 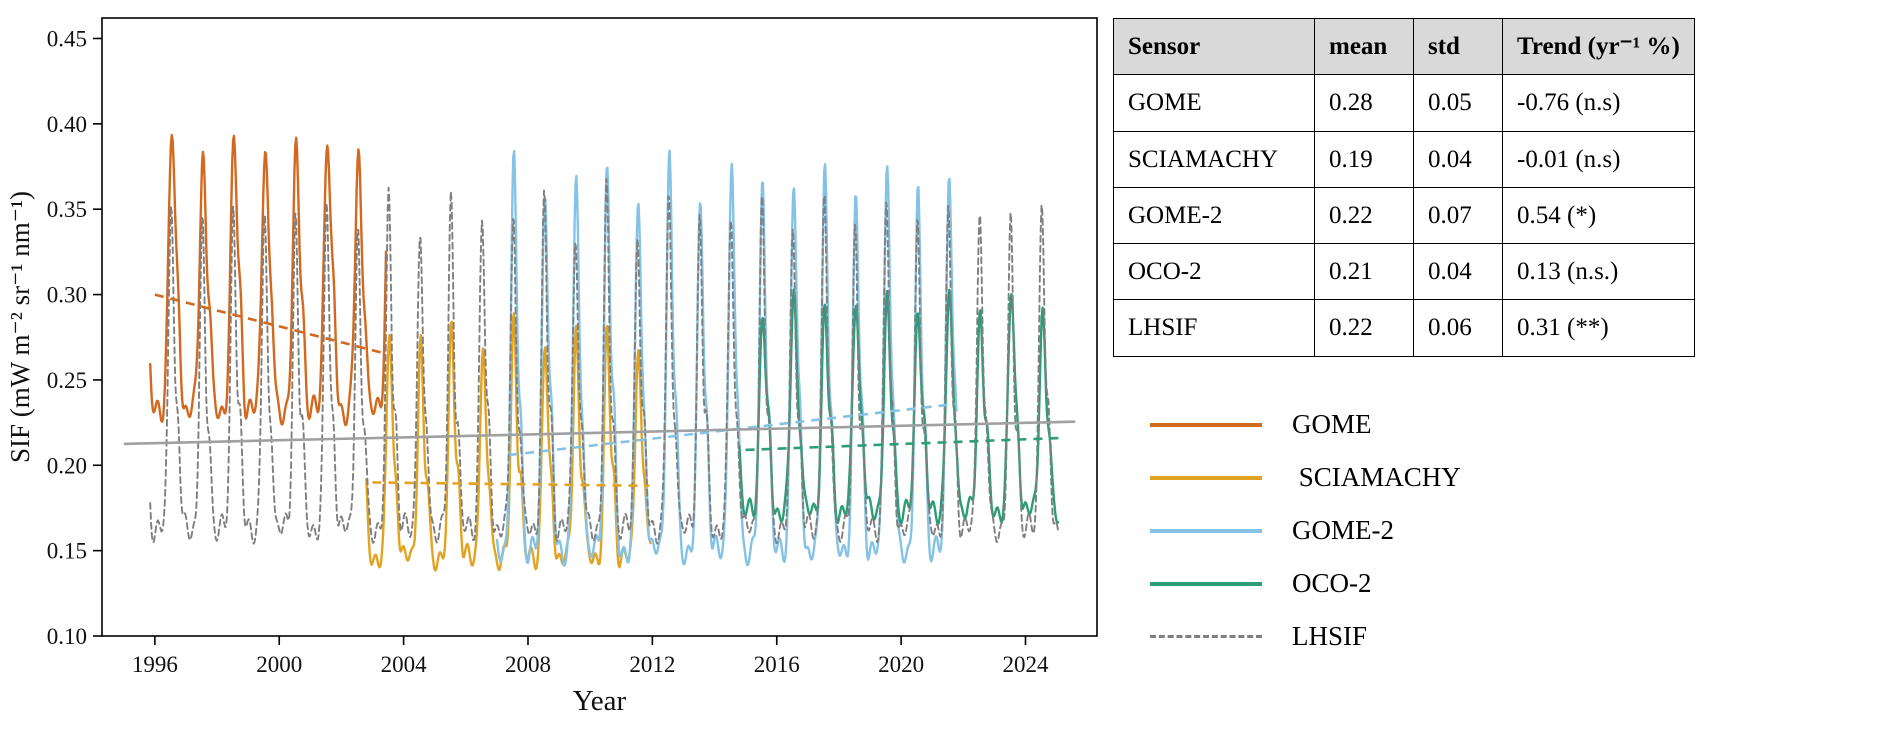 What do you see at coordinates (67, 124) in the screenshot?
I see `y-axis-tick-label: 0.40` at bounding box center [67, 124].